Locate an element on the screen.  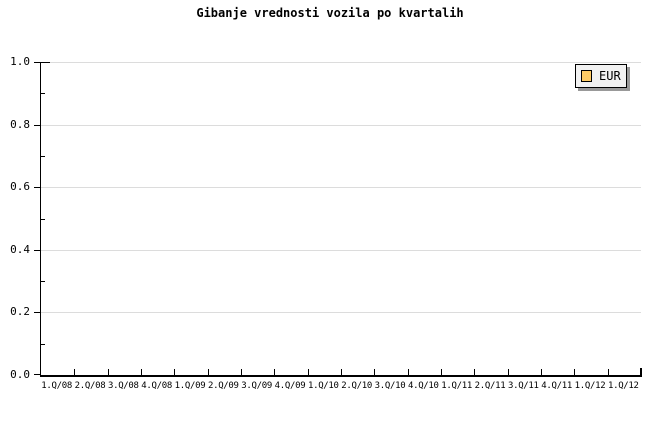
legend: EUR is located at coordinates (601, 76).